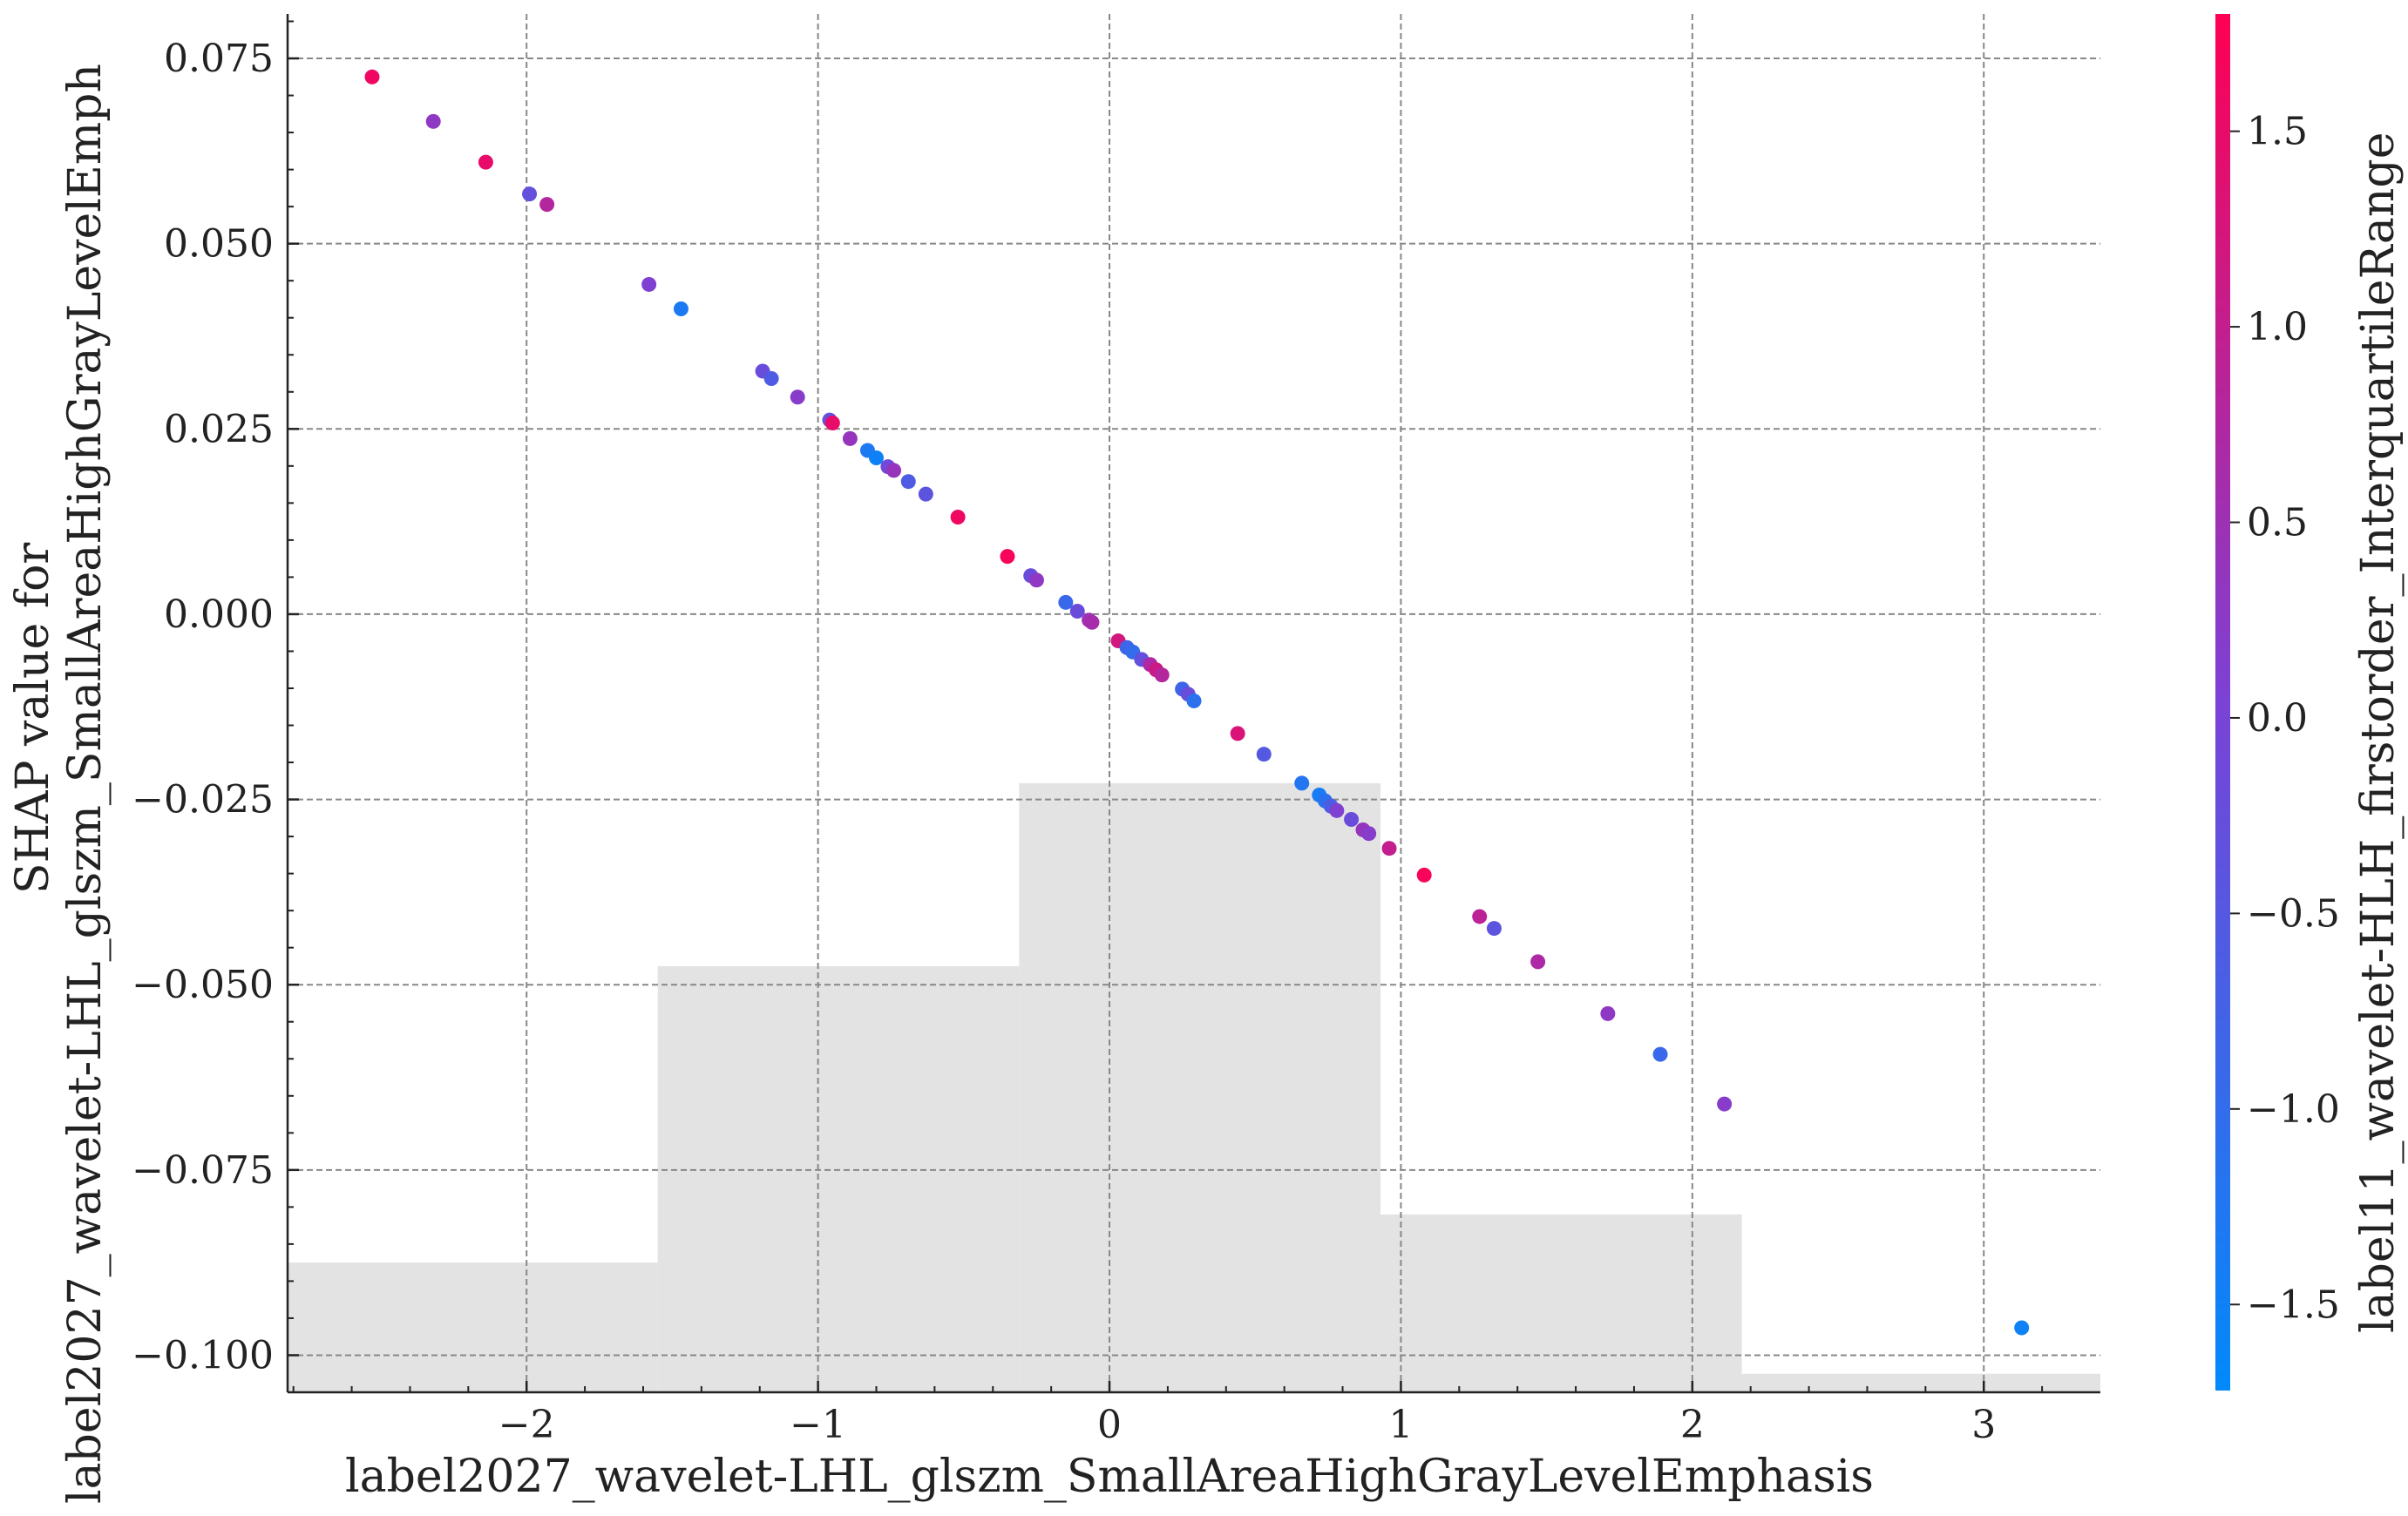  I want to click on colorbar-tick-label: 0.5, so click(2278, 523).